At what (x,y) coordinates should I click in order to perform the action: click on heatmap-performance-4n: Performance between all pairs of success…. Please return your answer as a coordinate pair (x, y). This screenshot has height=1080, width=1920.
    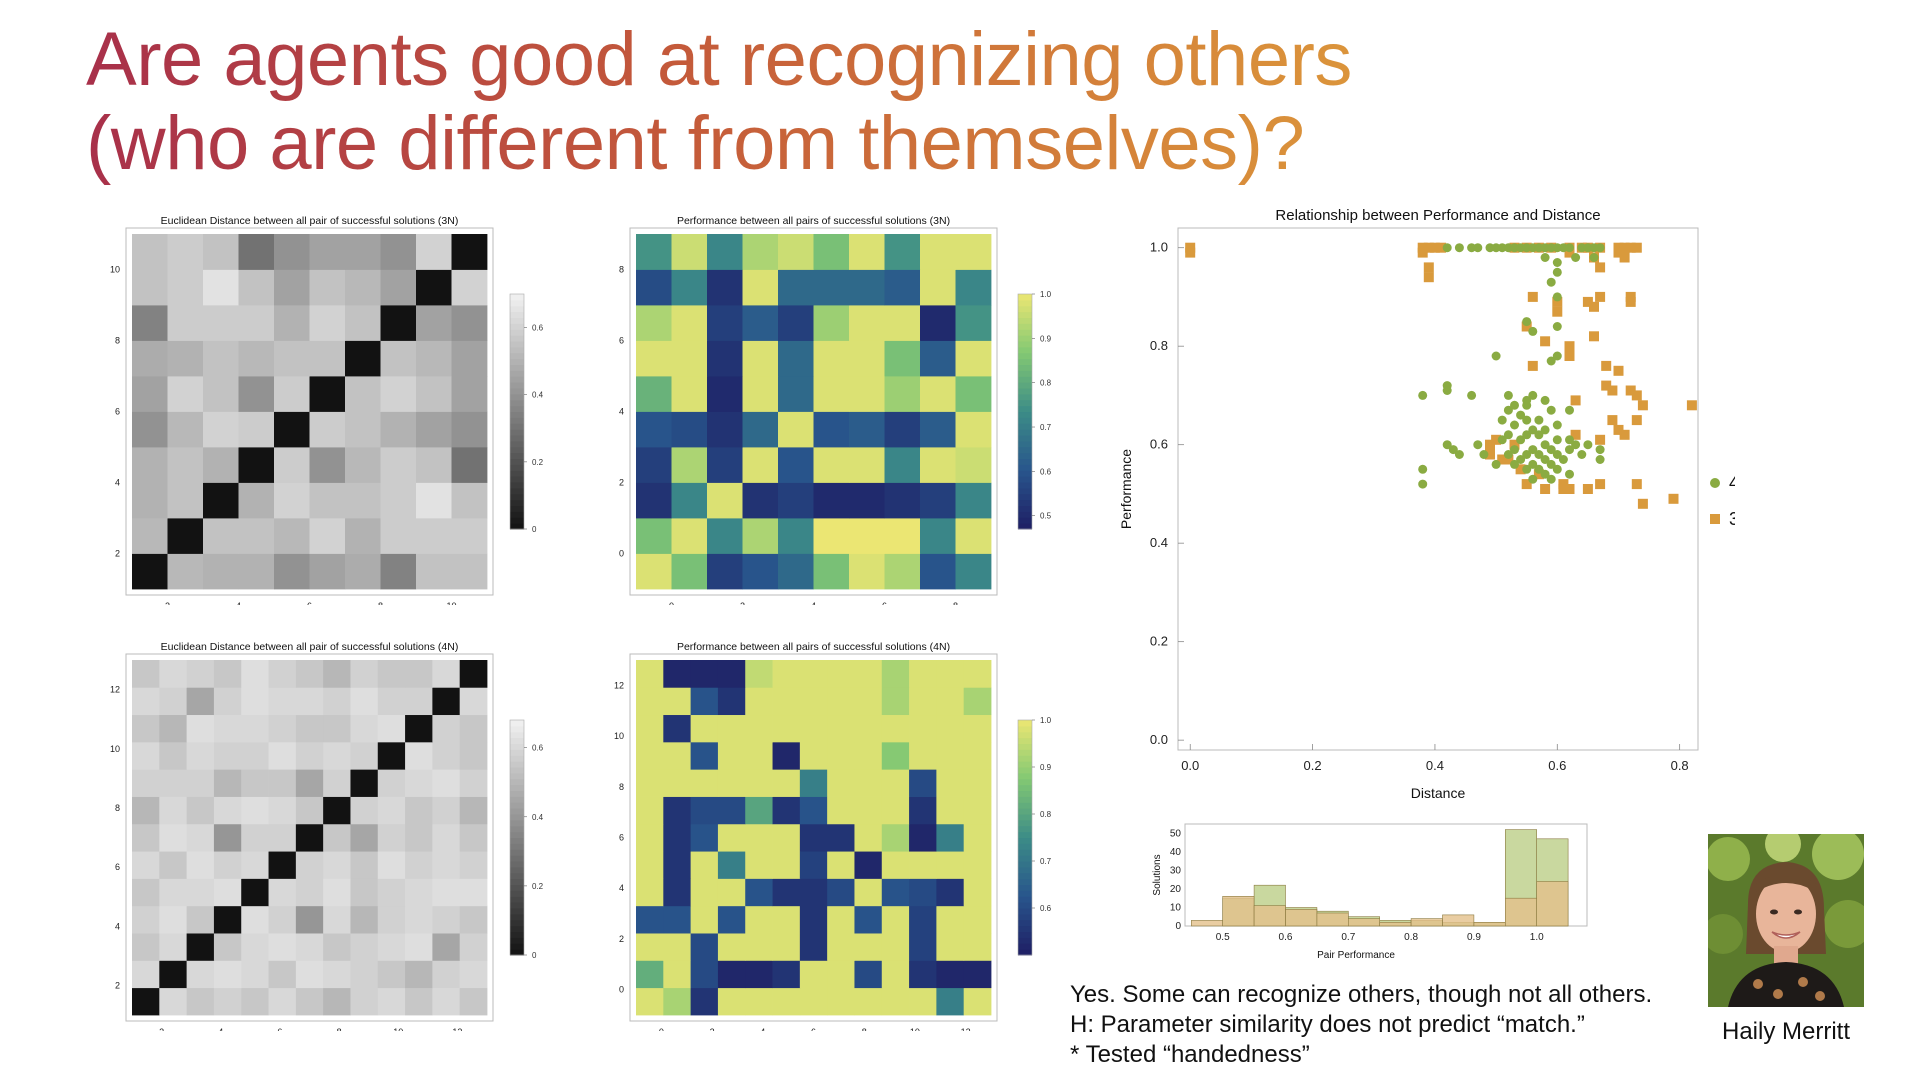
    Looking at the image, I should click on (833, 839).